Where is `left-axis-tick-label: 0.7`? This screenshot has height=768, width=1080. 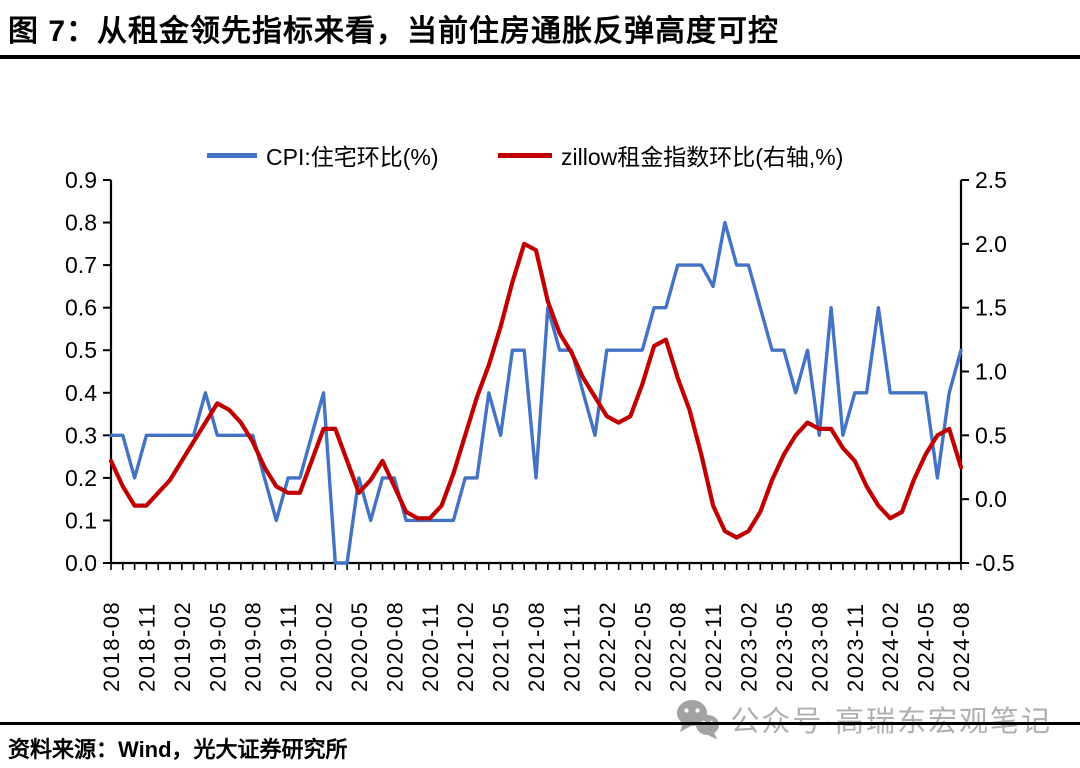
left-axis-tick-label: 0.7 is located at coordinates (81, 265).